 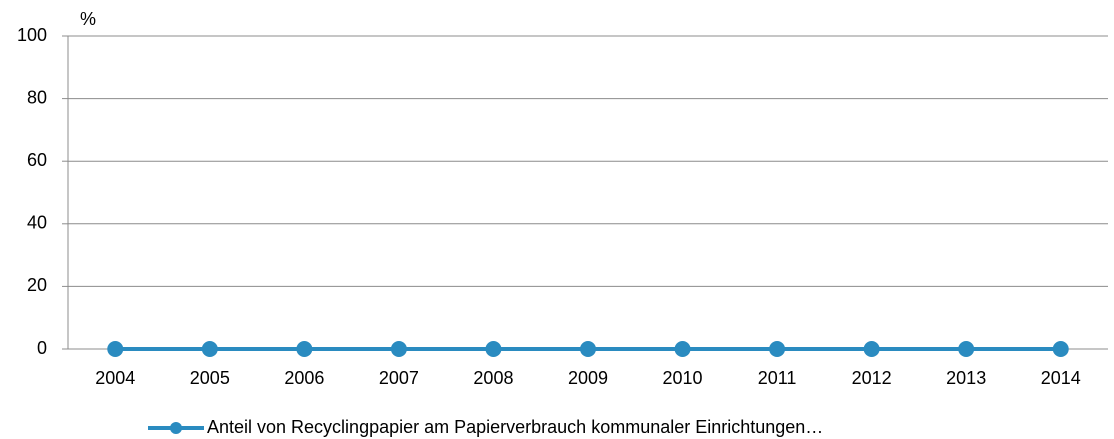 I want to click on y-axis-unit: %, so click(x=88, y=19).